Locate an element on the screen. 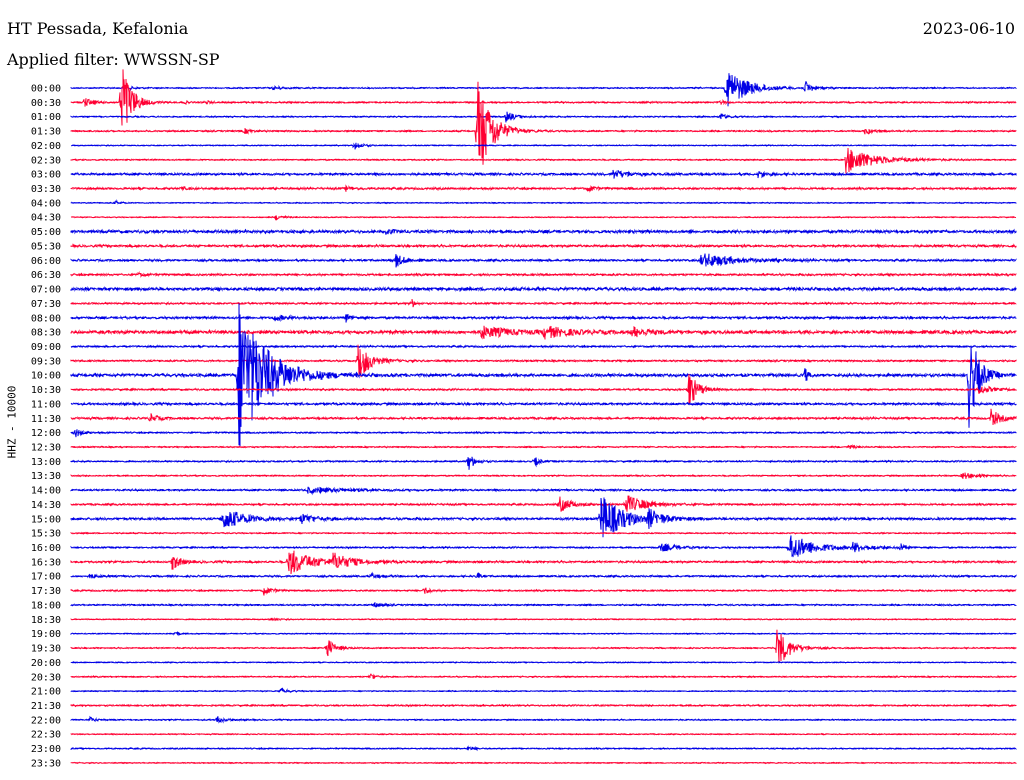 The image size is (1024, 780). tick-label: 23:00 is located at coordinates (46, 749).